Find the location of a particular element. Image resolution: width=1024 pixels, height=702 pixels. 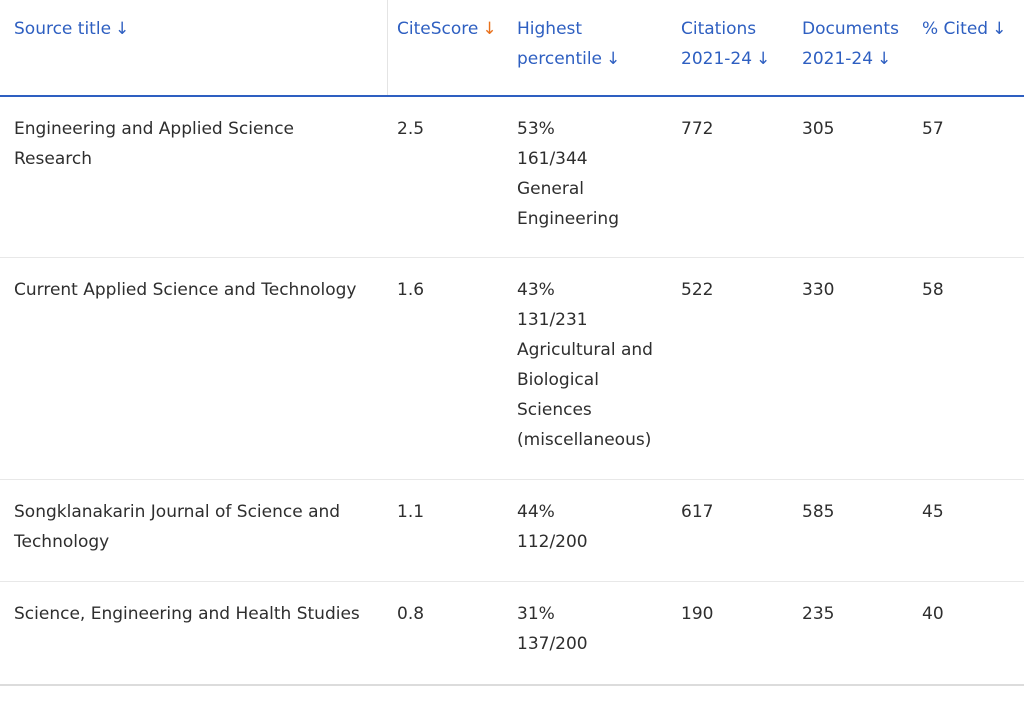

citescore-cell: 2.5 is located at coordinates (411, 129).